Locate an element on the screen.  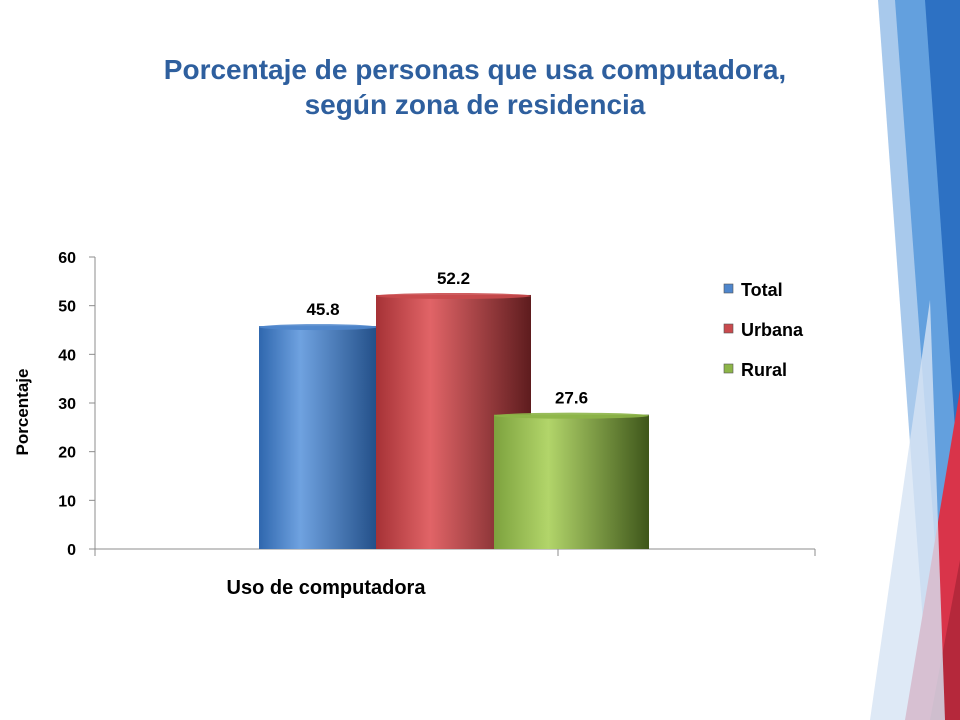
bar-total is located at coordinates (318, 437).